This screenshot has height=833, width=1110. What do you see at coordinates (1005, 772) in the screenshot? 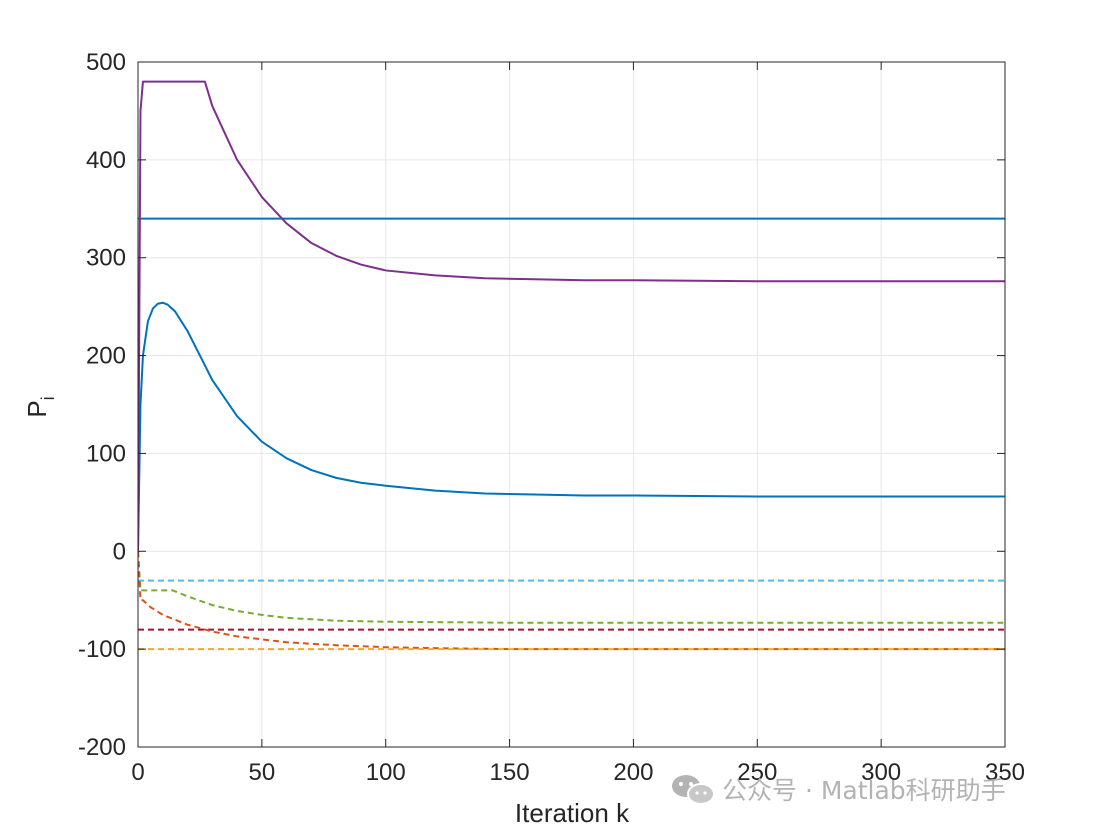
I see `x-tick-label: 350` at bounding box center [1005, 772].